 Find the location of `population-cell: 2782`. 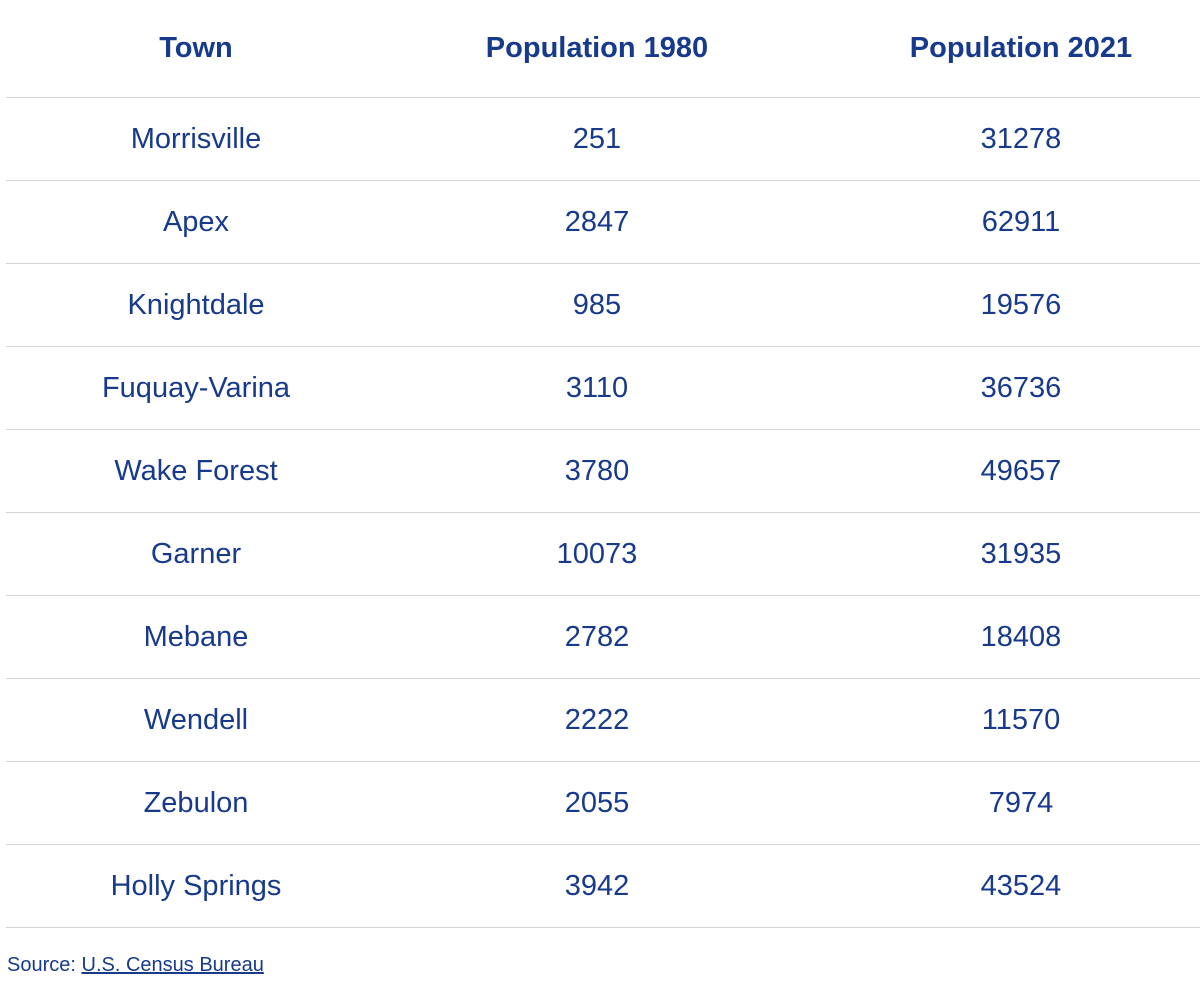

population-cell: 2782 is located at coordinates (597, 637).